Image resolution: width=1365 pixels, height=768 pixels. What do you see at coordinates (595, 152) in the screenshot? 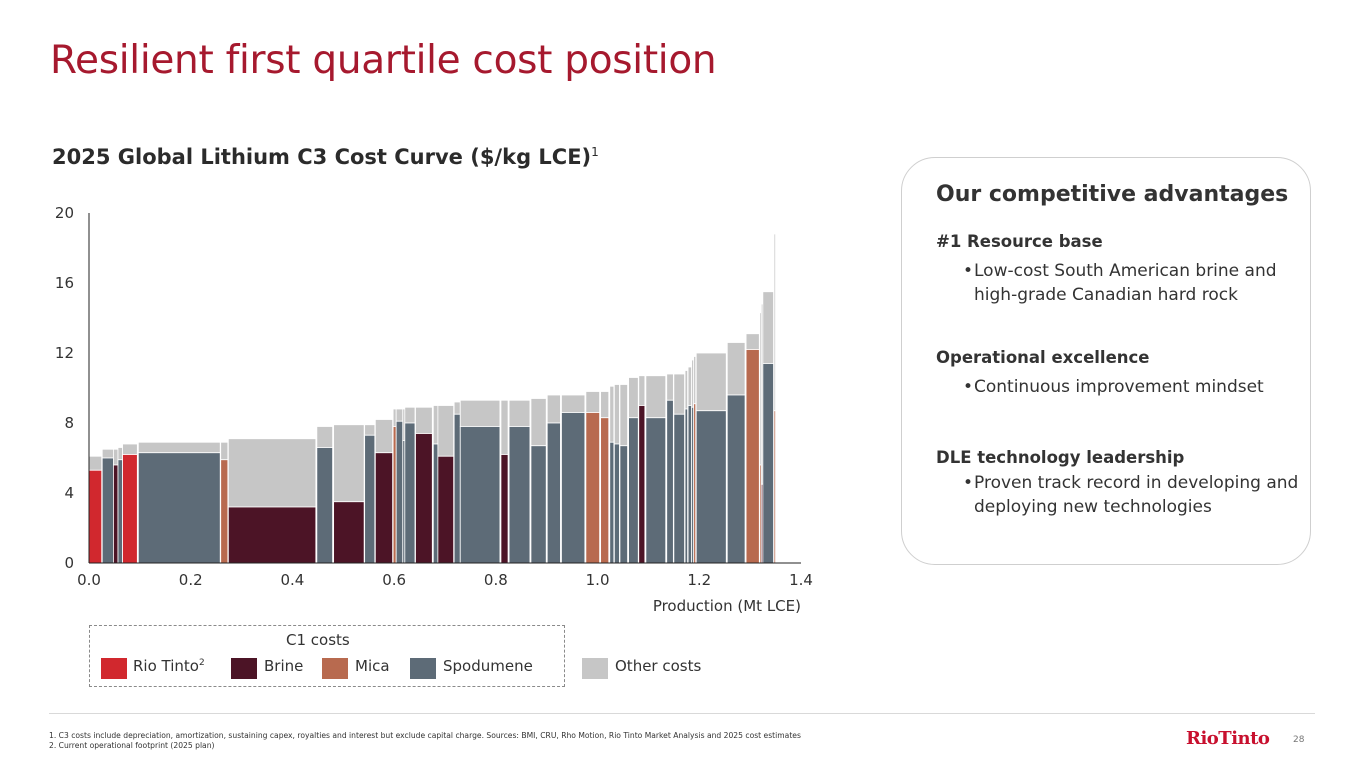
I see `chart-title-footnote-ref: 1` at bounding box center [595, 152].